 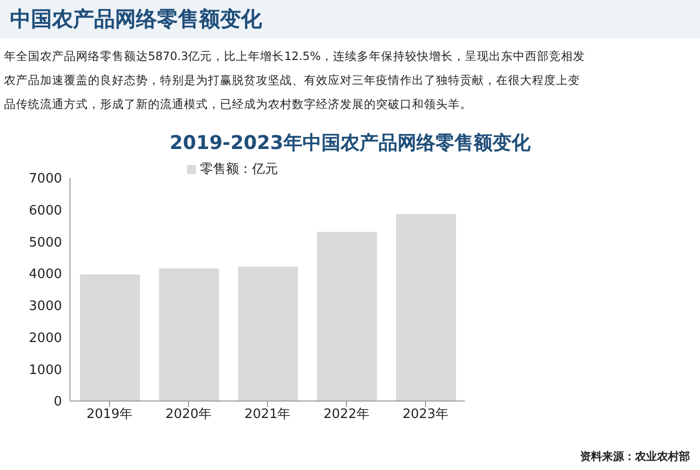 I want to click on text: 资料来源：农业农村部, so click(x=635, y=456).